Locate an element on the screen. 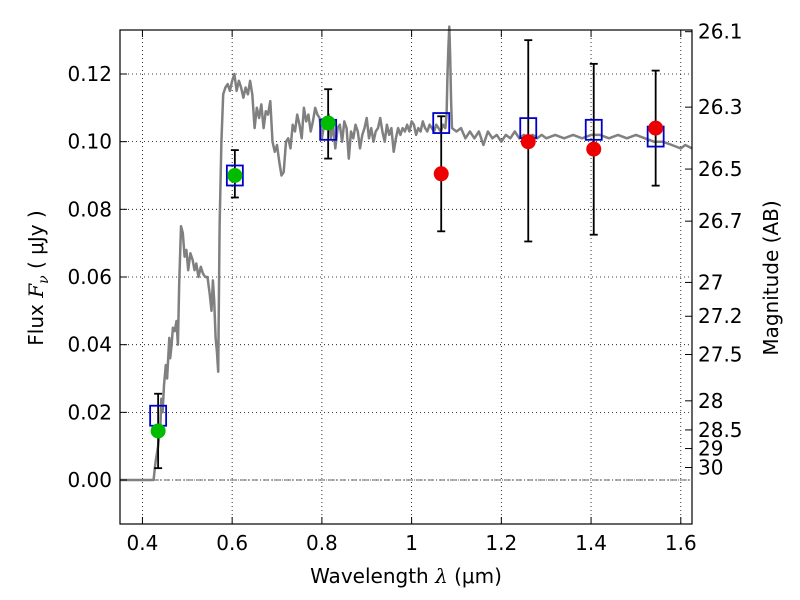 Image resolution: width=800 pixels, height=600 pixels. y-tick-label: 0.12 is located at coordinates (89, 74).